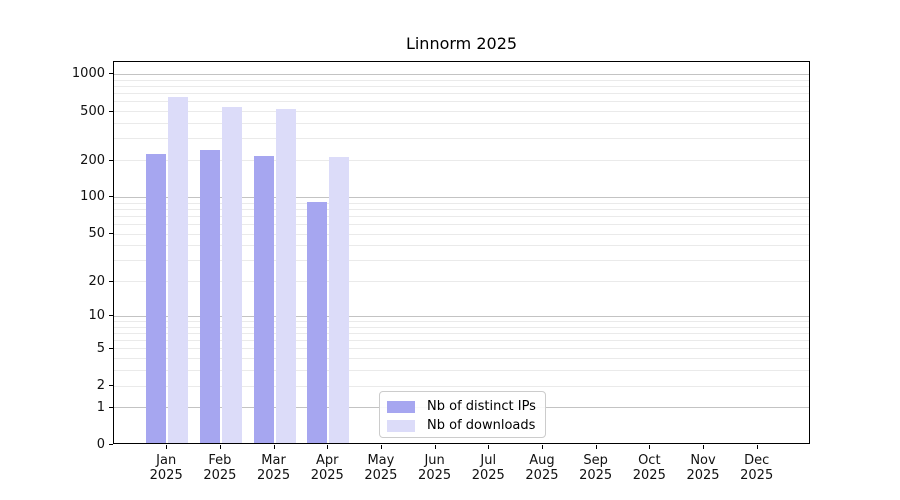 The height and width of the screenshot is (500, 900). I want to click on legend-item-distinct-ips: Nb of distinct IPs, so click(466, 406).